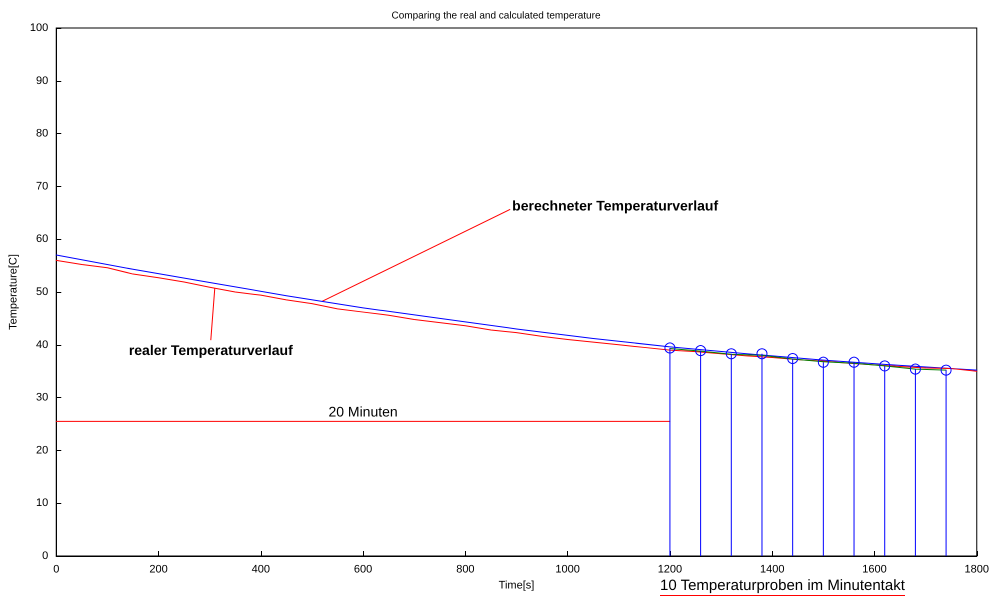  I want to click on x-tick-label: 1800, so click(977, 570).